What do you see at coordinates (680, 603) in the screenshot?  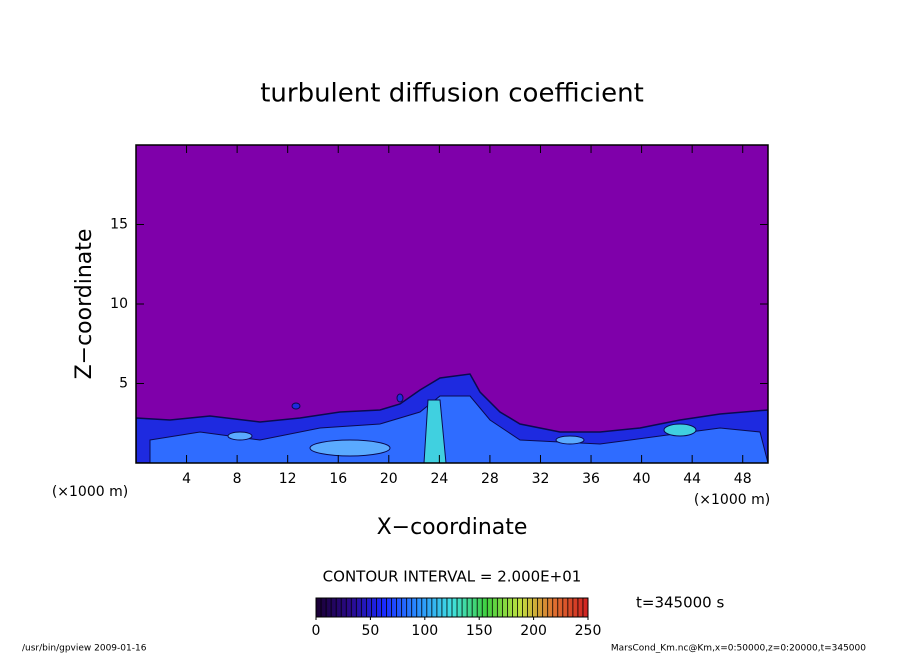 I see `time-label: t=345000 s` at bounding box center [680, 603].